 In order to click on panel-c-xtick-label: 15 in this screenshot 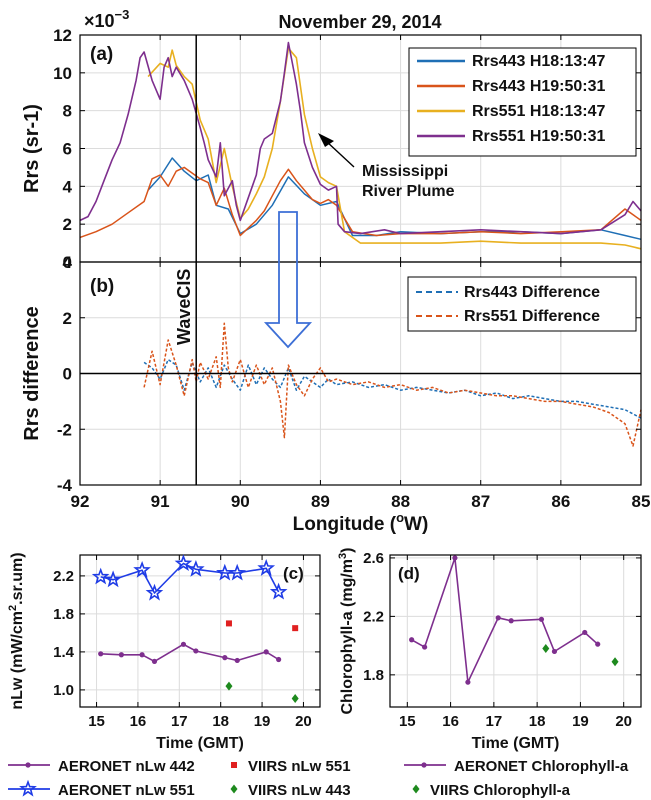, I will do `click(96, 721)`.